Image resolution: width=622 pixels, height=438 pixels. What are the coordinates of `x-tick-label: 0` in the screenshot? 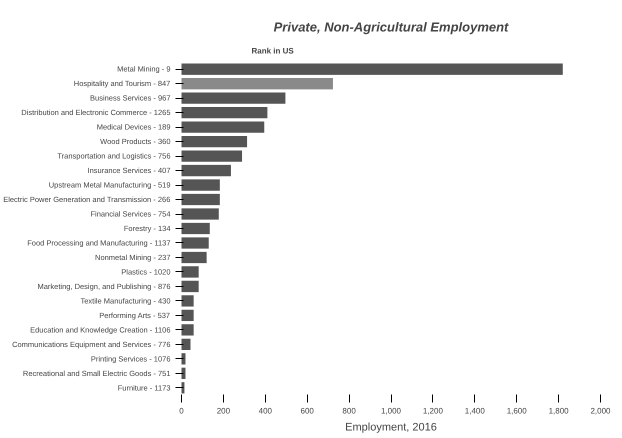 It's located at (181, 411).